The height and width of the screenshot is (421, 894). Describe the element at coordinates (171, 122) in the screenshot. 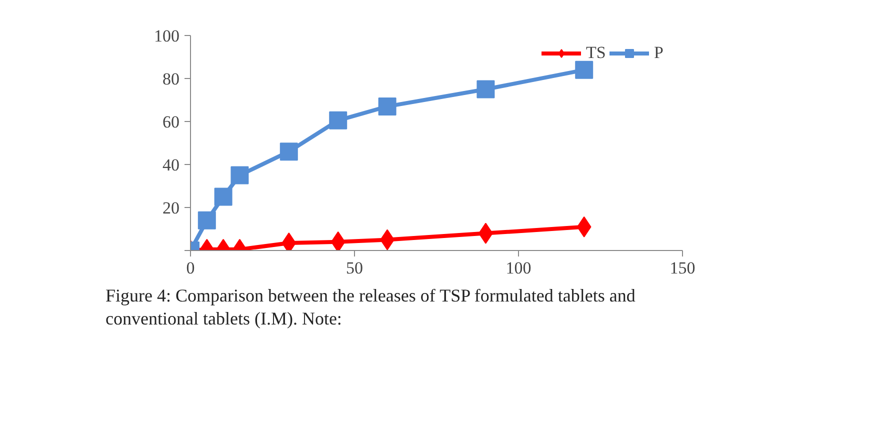

I see `y-tick-label: 60` at that location.